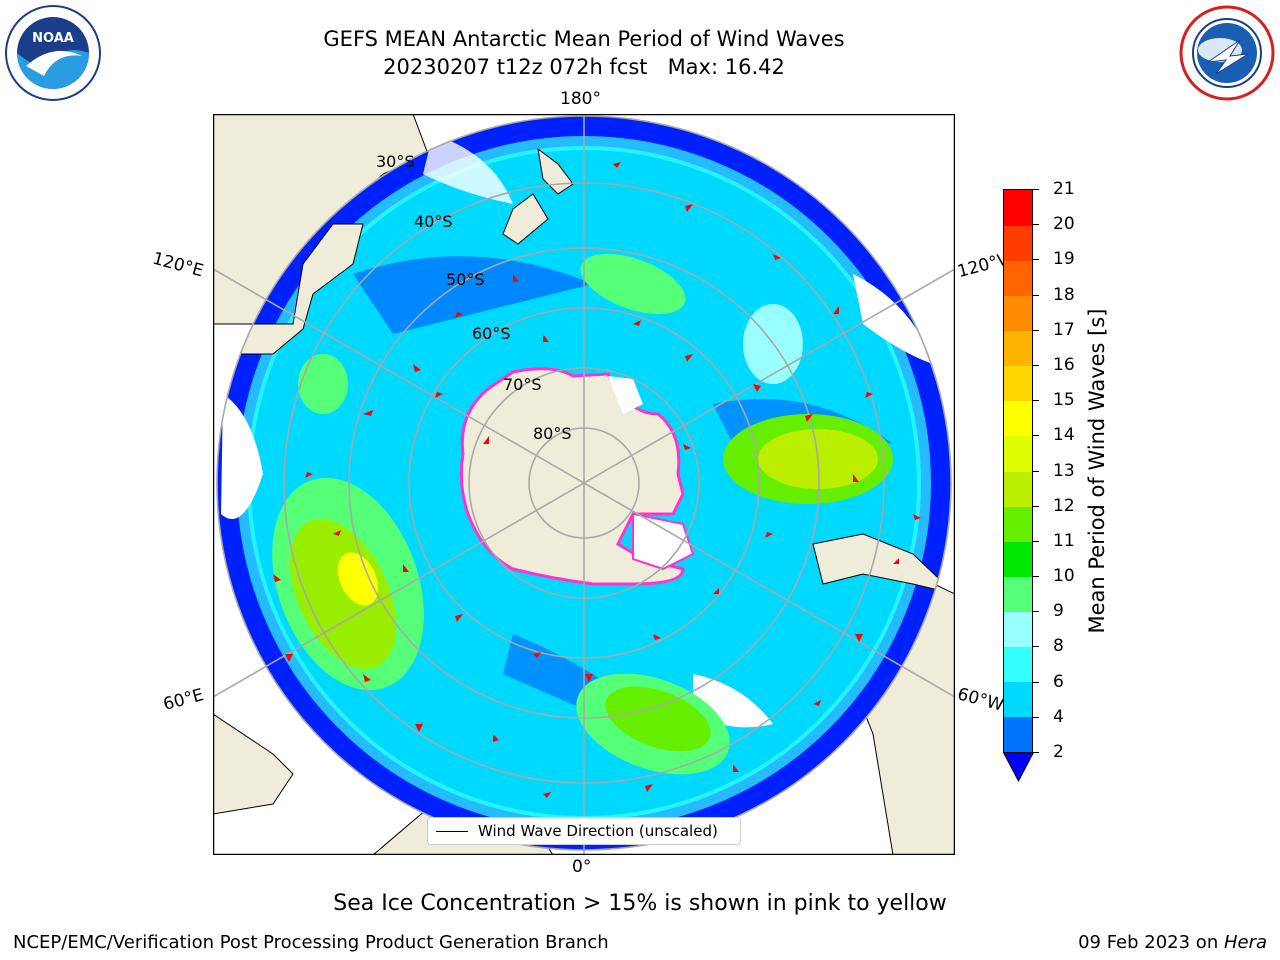 This screenshot has width=1280, height=960. Describe the element at coordinates (1064, 189) in the screenshot. I see `colorbar-tick-label: 21` at that location.